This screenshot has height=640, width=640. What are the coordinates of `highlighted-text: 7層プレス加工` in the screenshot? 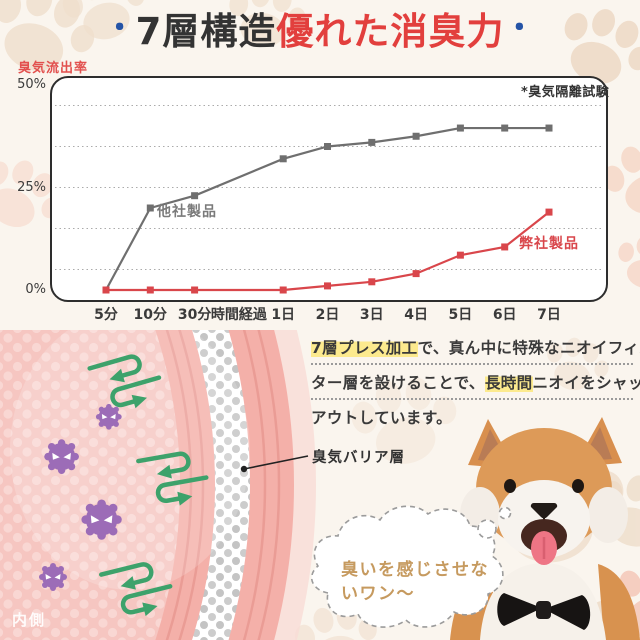 It's located at (364, 348).